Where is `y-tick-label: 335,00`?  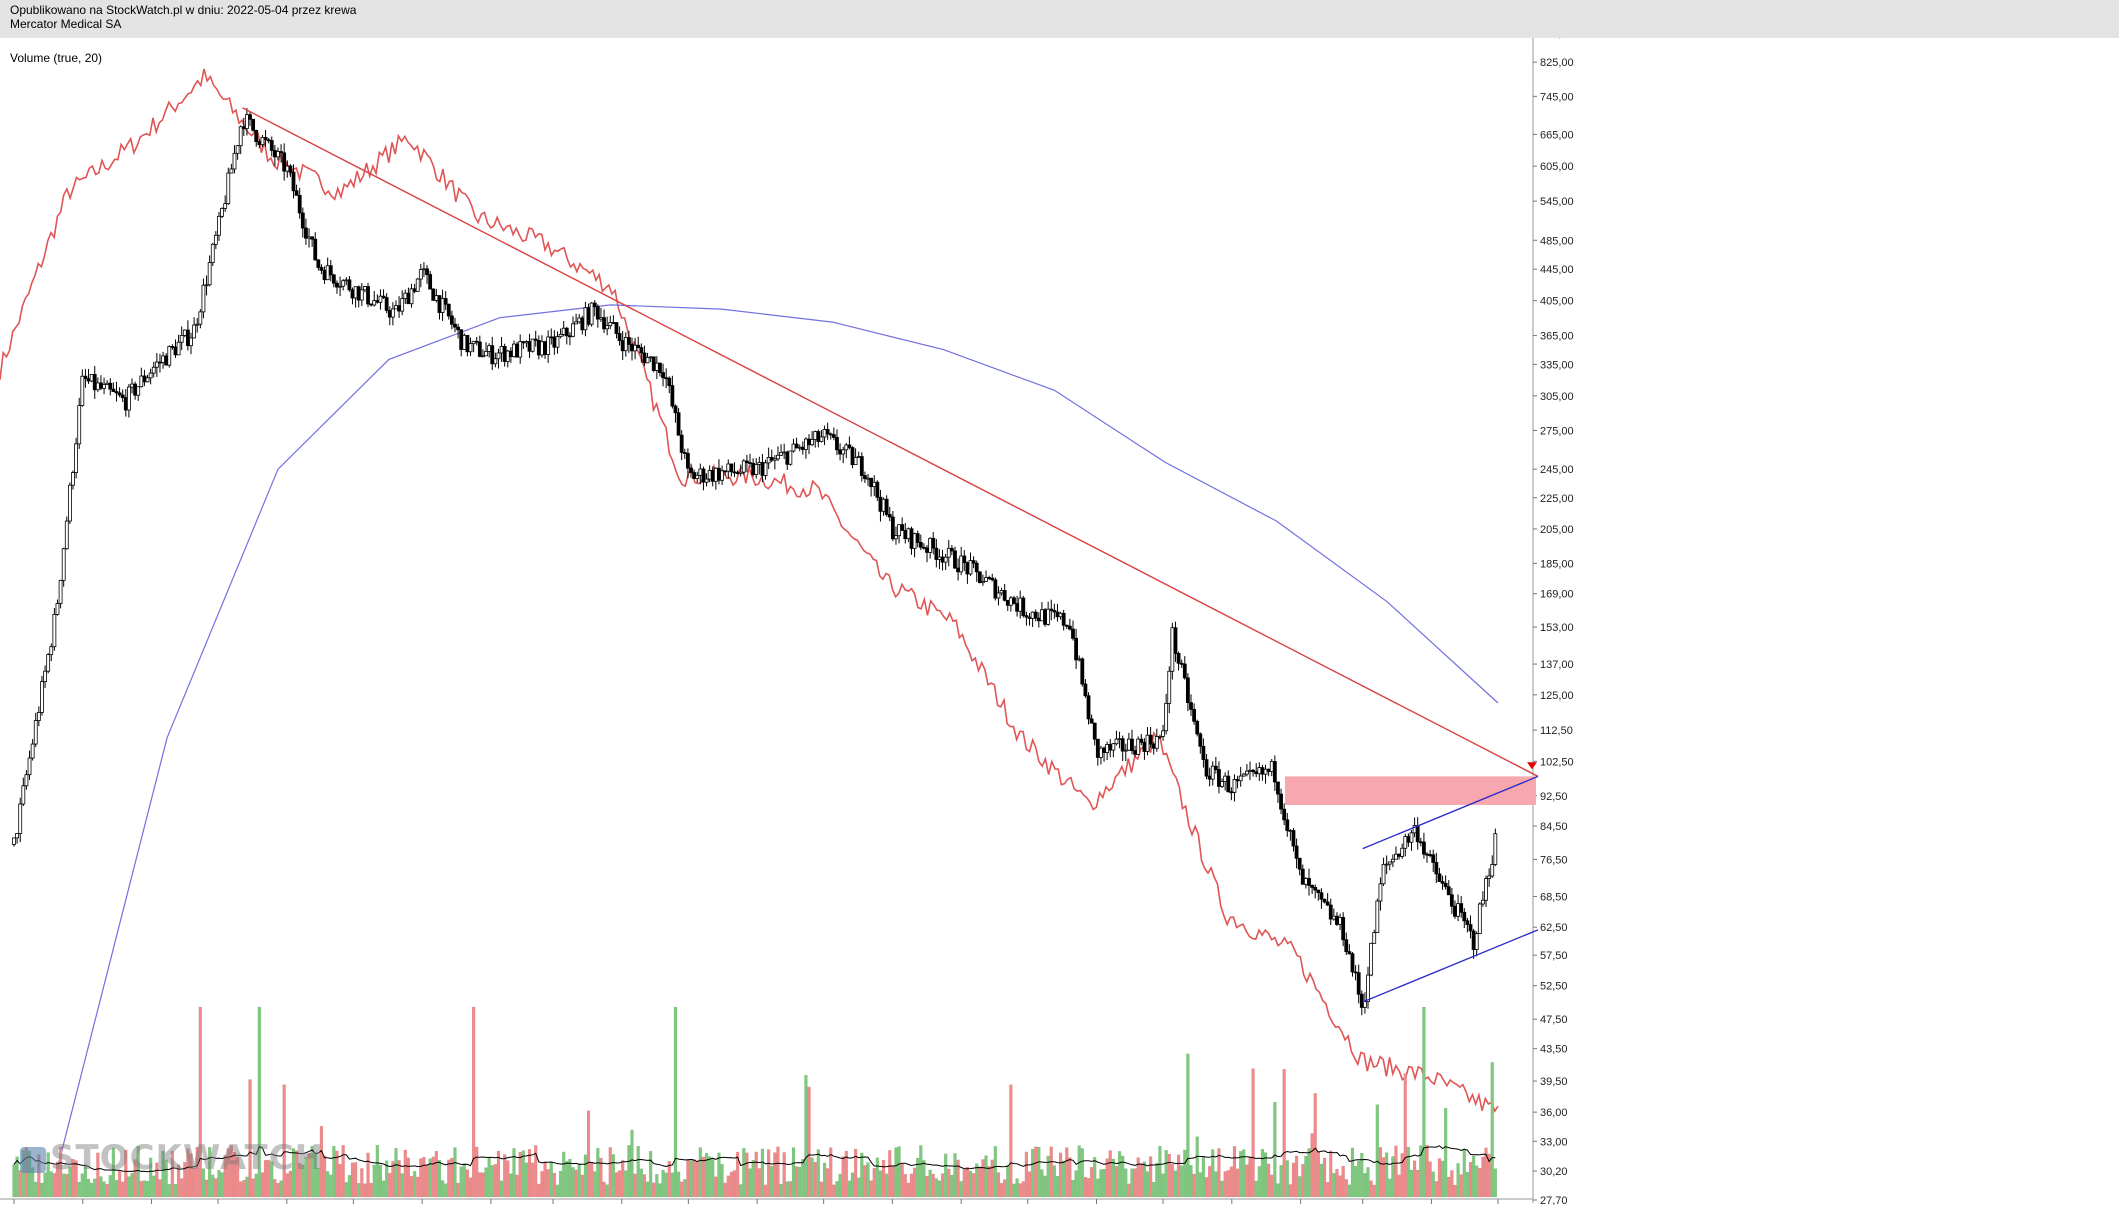
y-tick-label: 335,00 is located at coordinates (1557, 365).